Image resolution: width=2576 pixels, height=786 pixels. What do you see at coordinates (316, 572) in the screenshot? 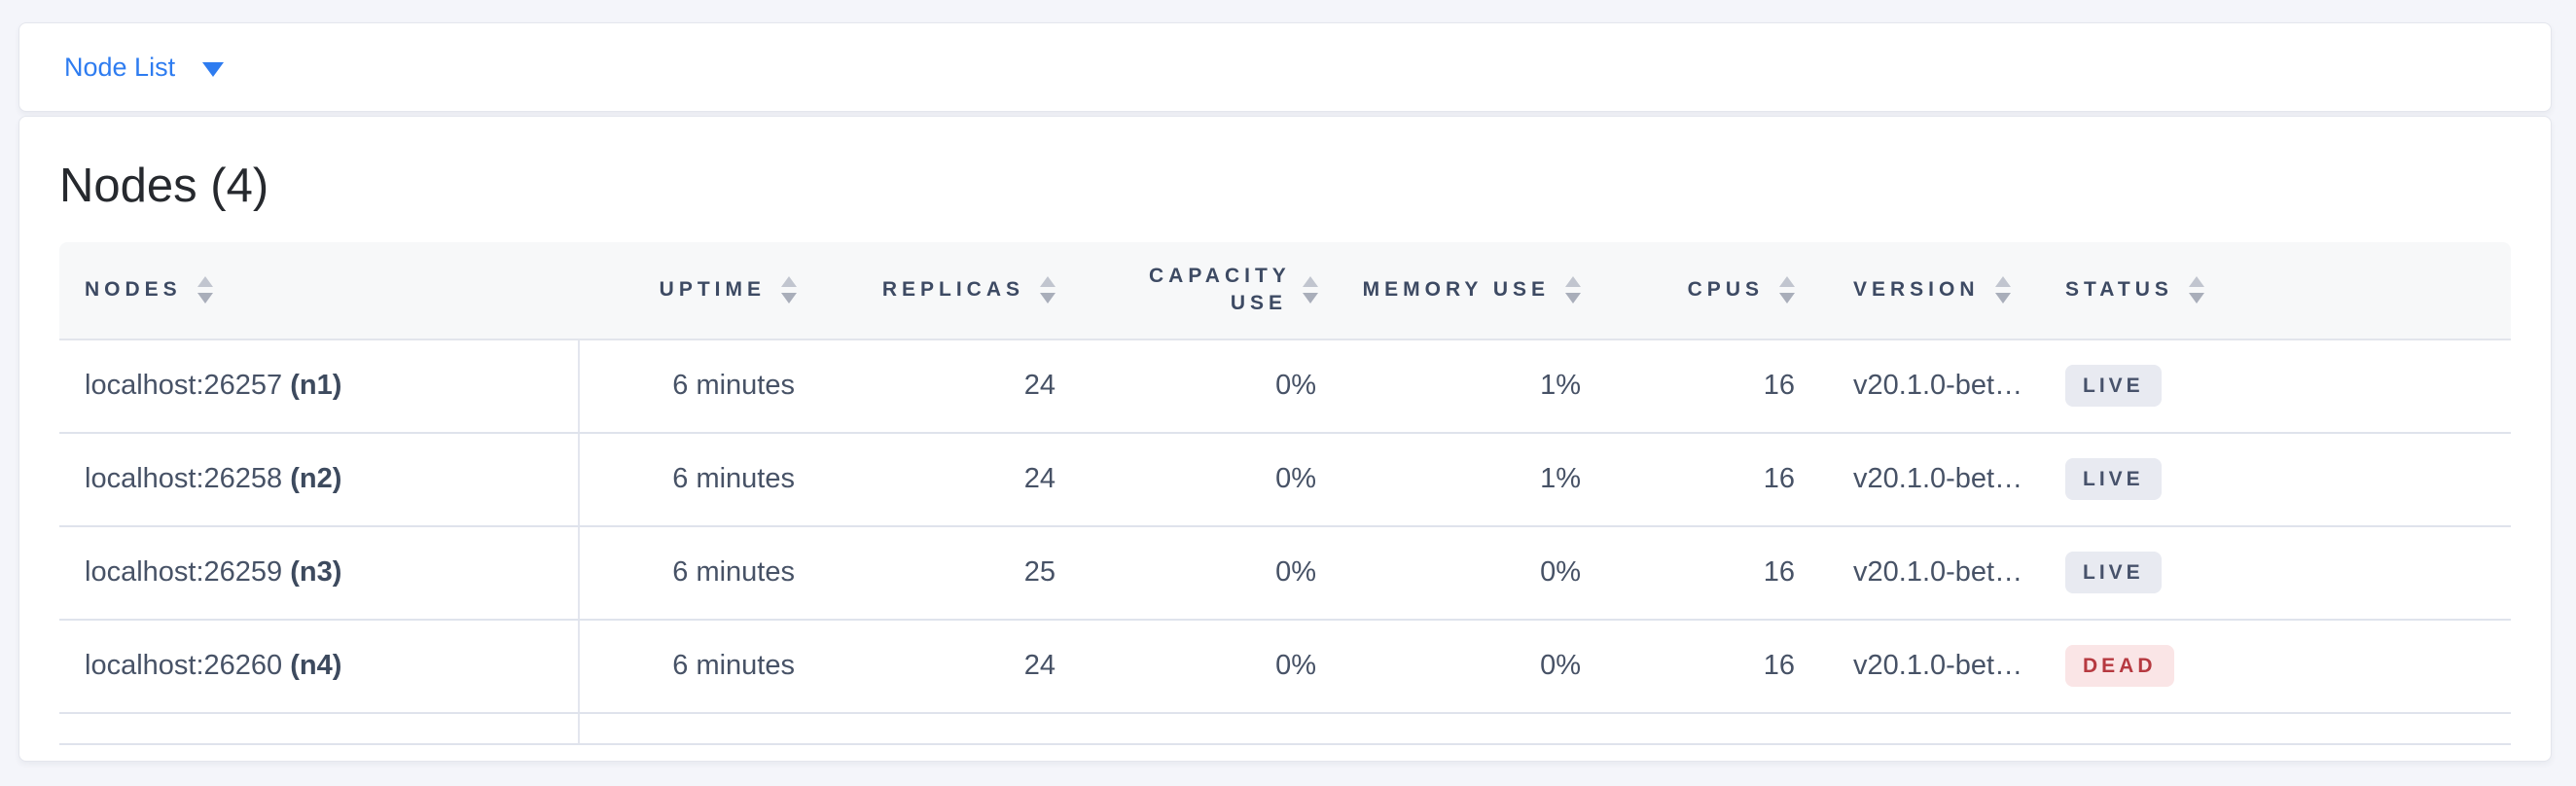
I see `node-id: (n3)` at bounding box center [316, 572].